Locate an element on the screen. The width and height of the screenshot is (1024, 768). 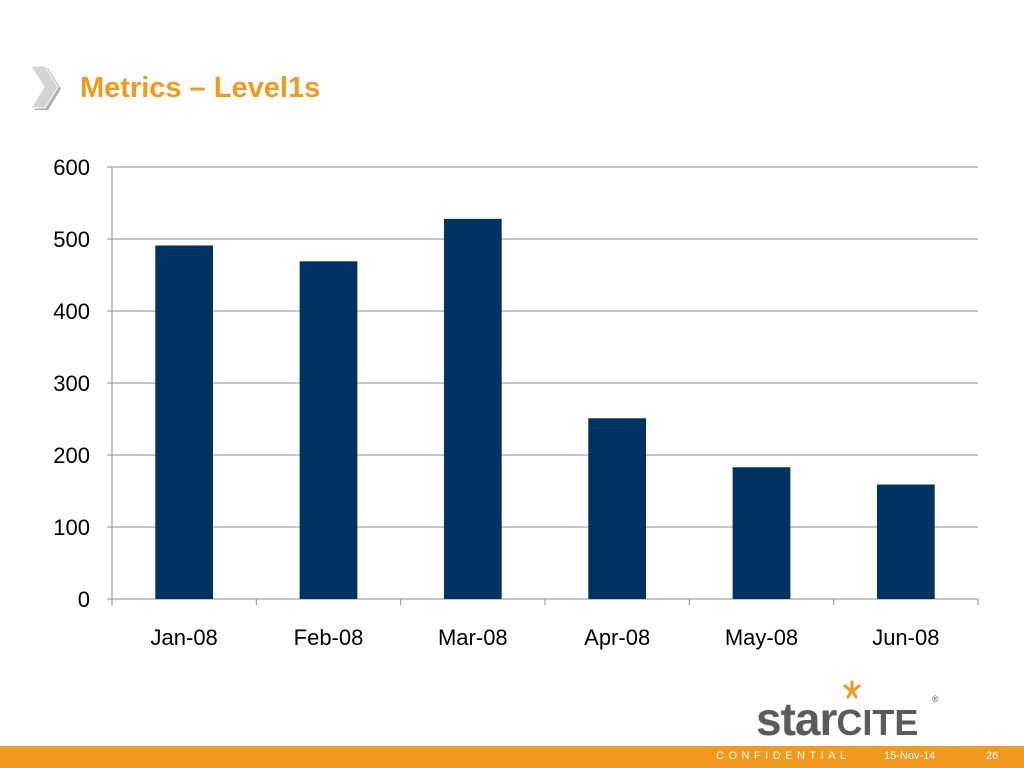
footer-page-number: 26 is located at coordinates (992, 756).